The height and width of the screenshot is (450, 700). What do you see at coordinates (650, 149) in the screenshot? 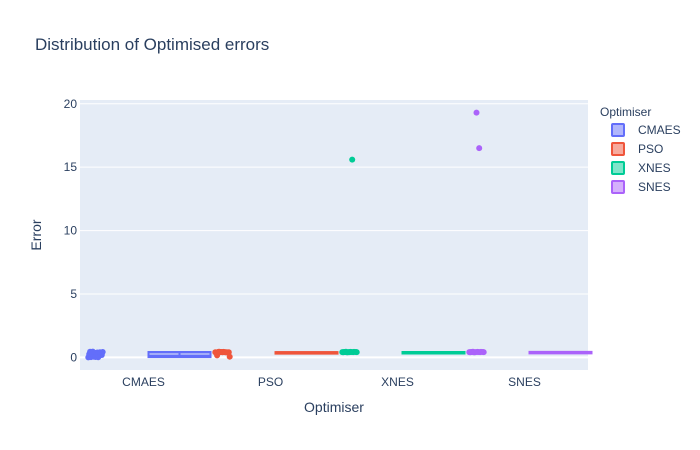
I see `legend-label: PSO` at bounding box center [650, 149].